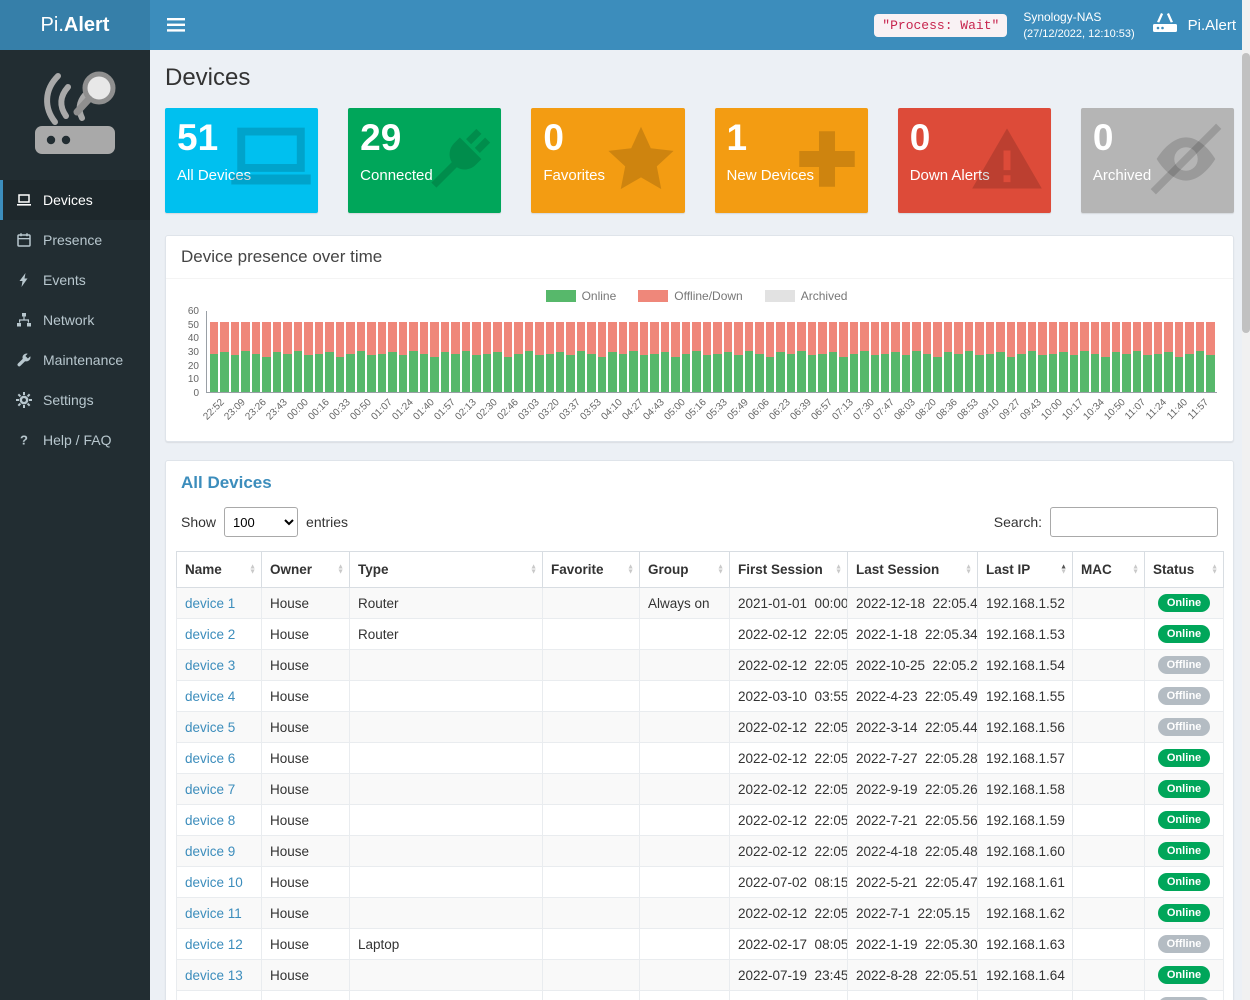 This screenshot has height=1000, width=1250. What do you see at coordinates (791, 160) in the screenshot?
I see `stat-card-new-devices: 1 New Devices` at bounding box center [791, 160].